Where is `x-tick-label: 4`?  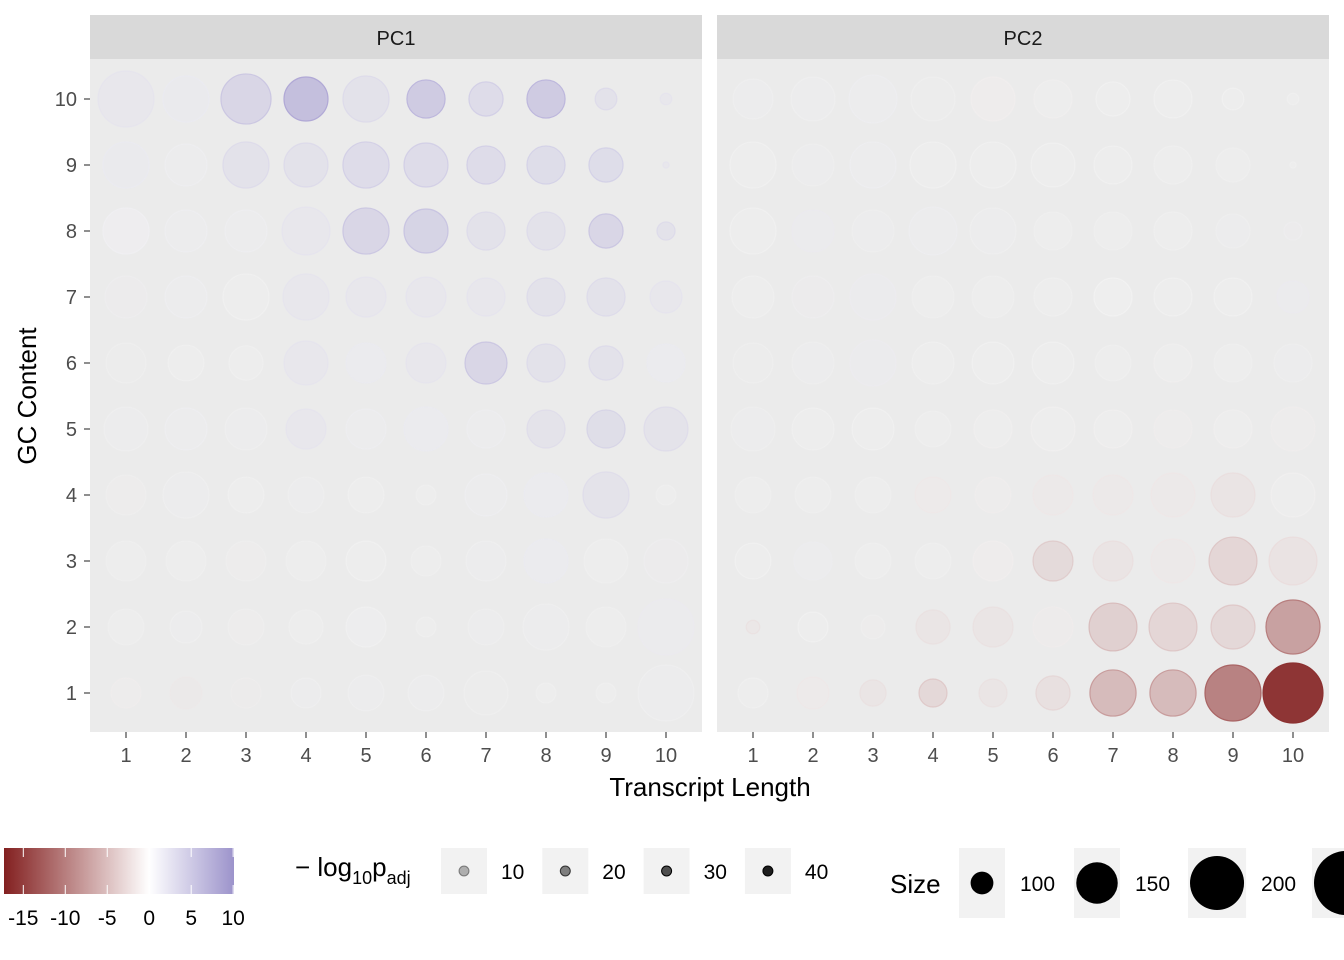
x-tick-label: 4 is located at coordinates (305, 756).